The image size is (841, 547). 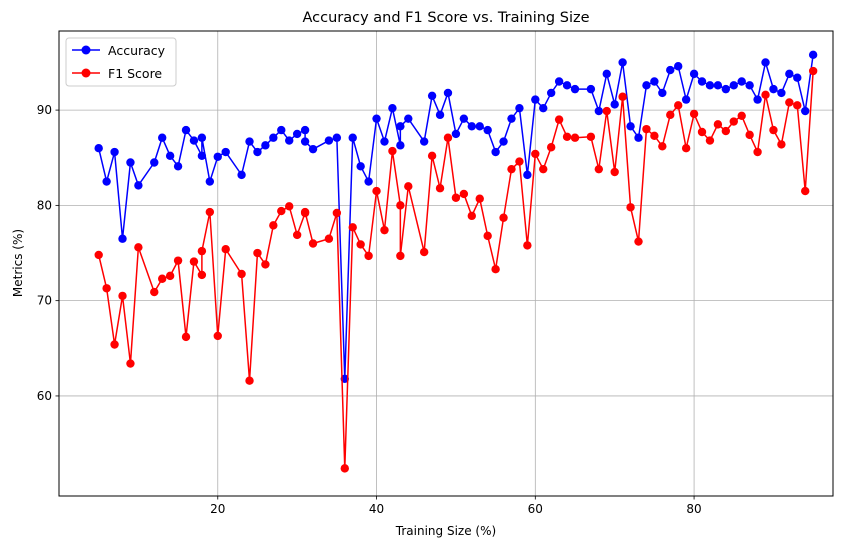 I want to click on y-tick-label: 70, so click(x=44, y=301).